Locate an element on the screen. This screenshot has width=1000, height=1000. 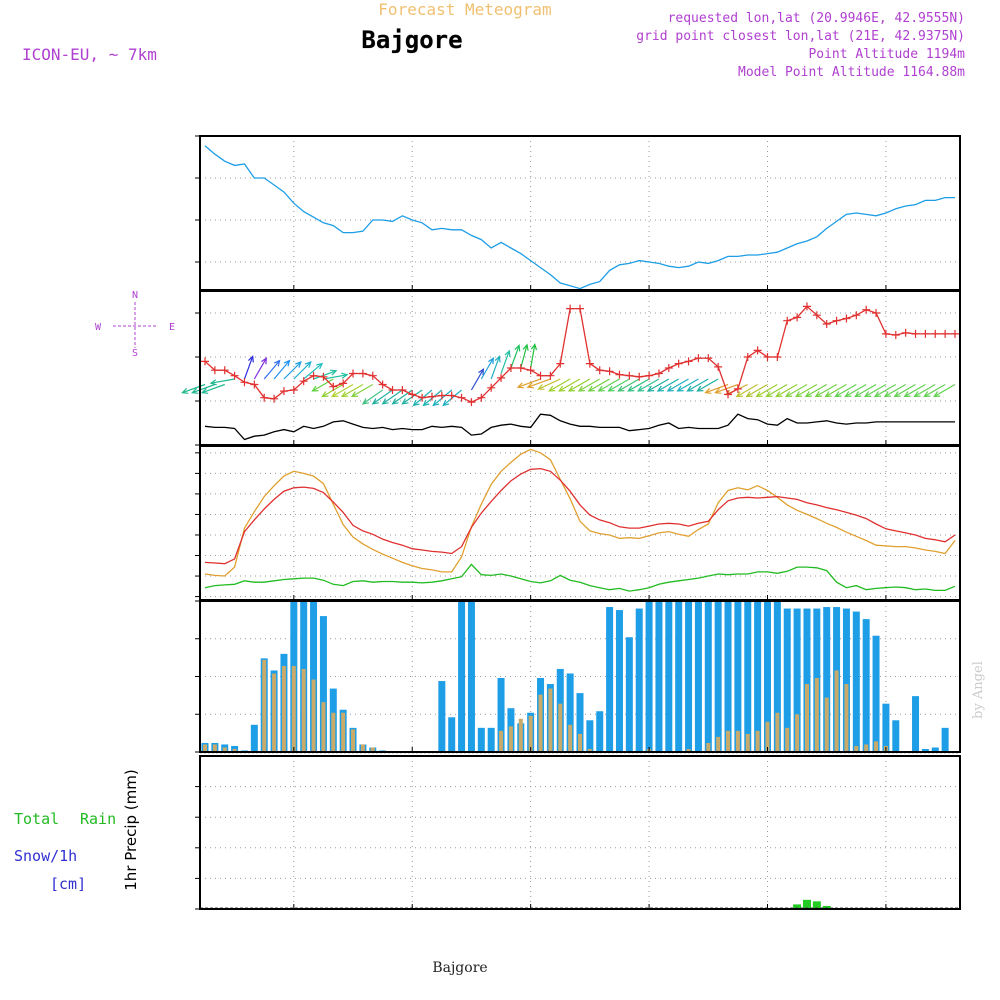
dewpoint-line is located at coordinates (580, 577).